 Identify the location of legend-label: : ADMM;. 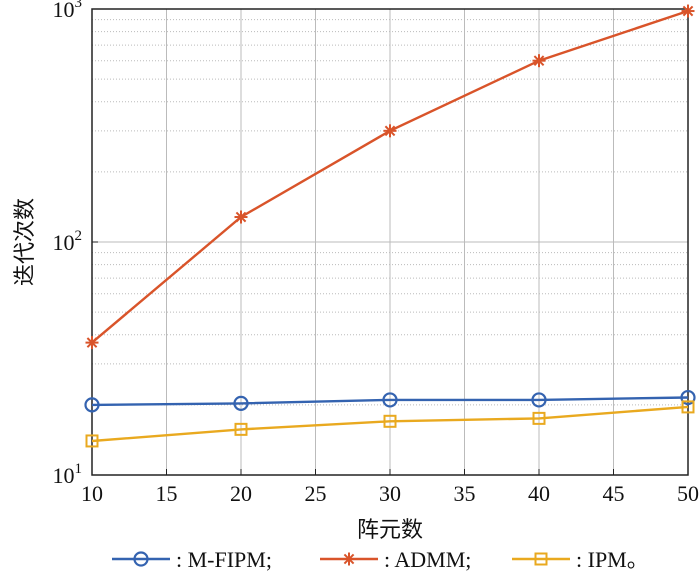
(427, 559).